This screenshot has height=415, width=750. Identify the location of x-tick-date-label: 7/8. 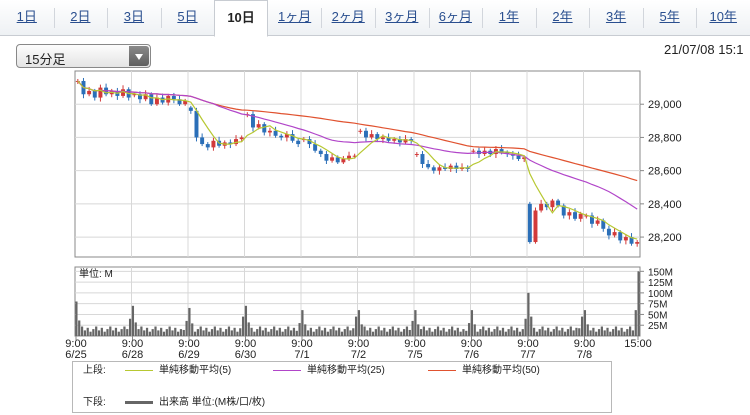
(584, 355).